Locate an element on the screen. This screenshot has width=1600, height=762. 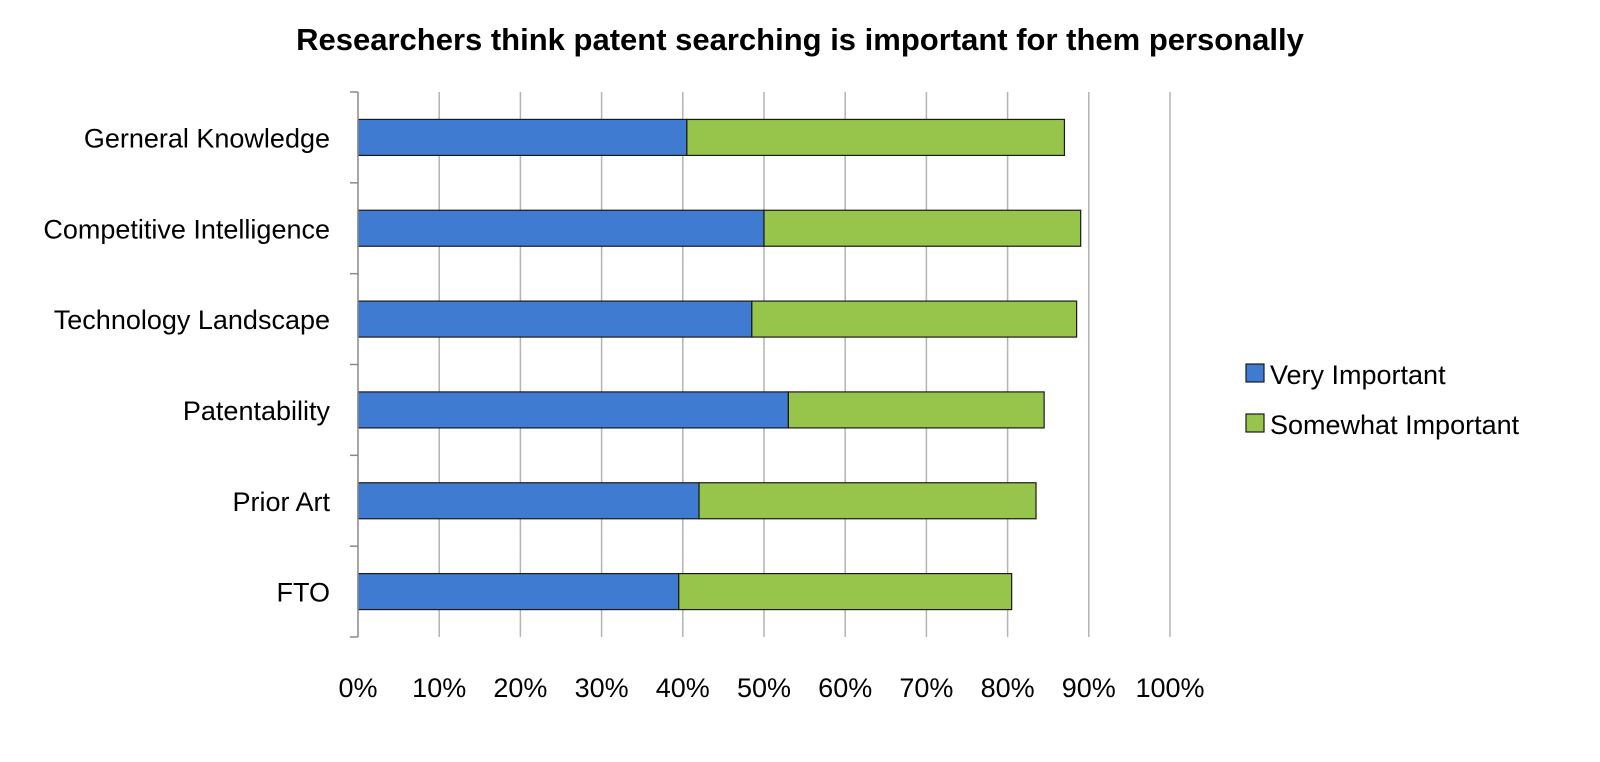
category-label: Prior Art is located at coordinates (281, 502).